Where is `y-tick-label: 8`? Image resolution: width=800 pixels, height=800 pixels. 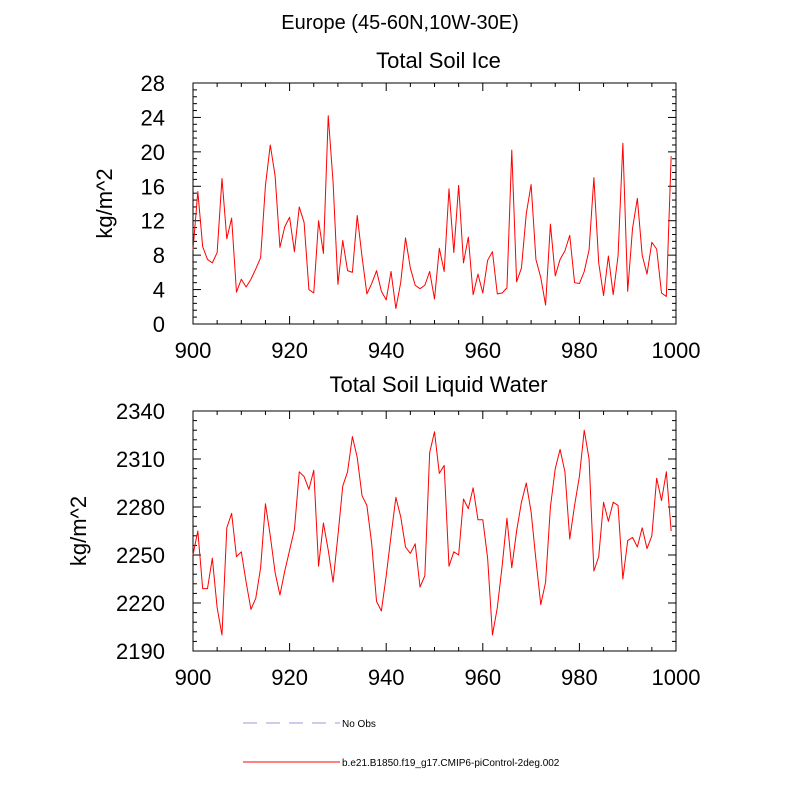
y-tick-label: 8 is located at coordinates (159, 255).